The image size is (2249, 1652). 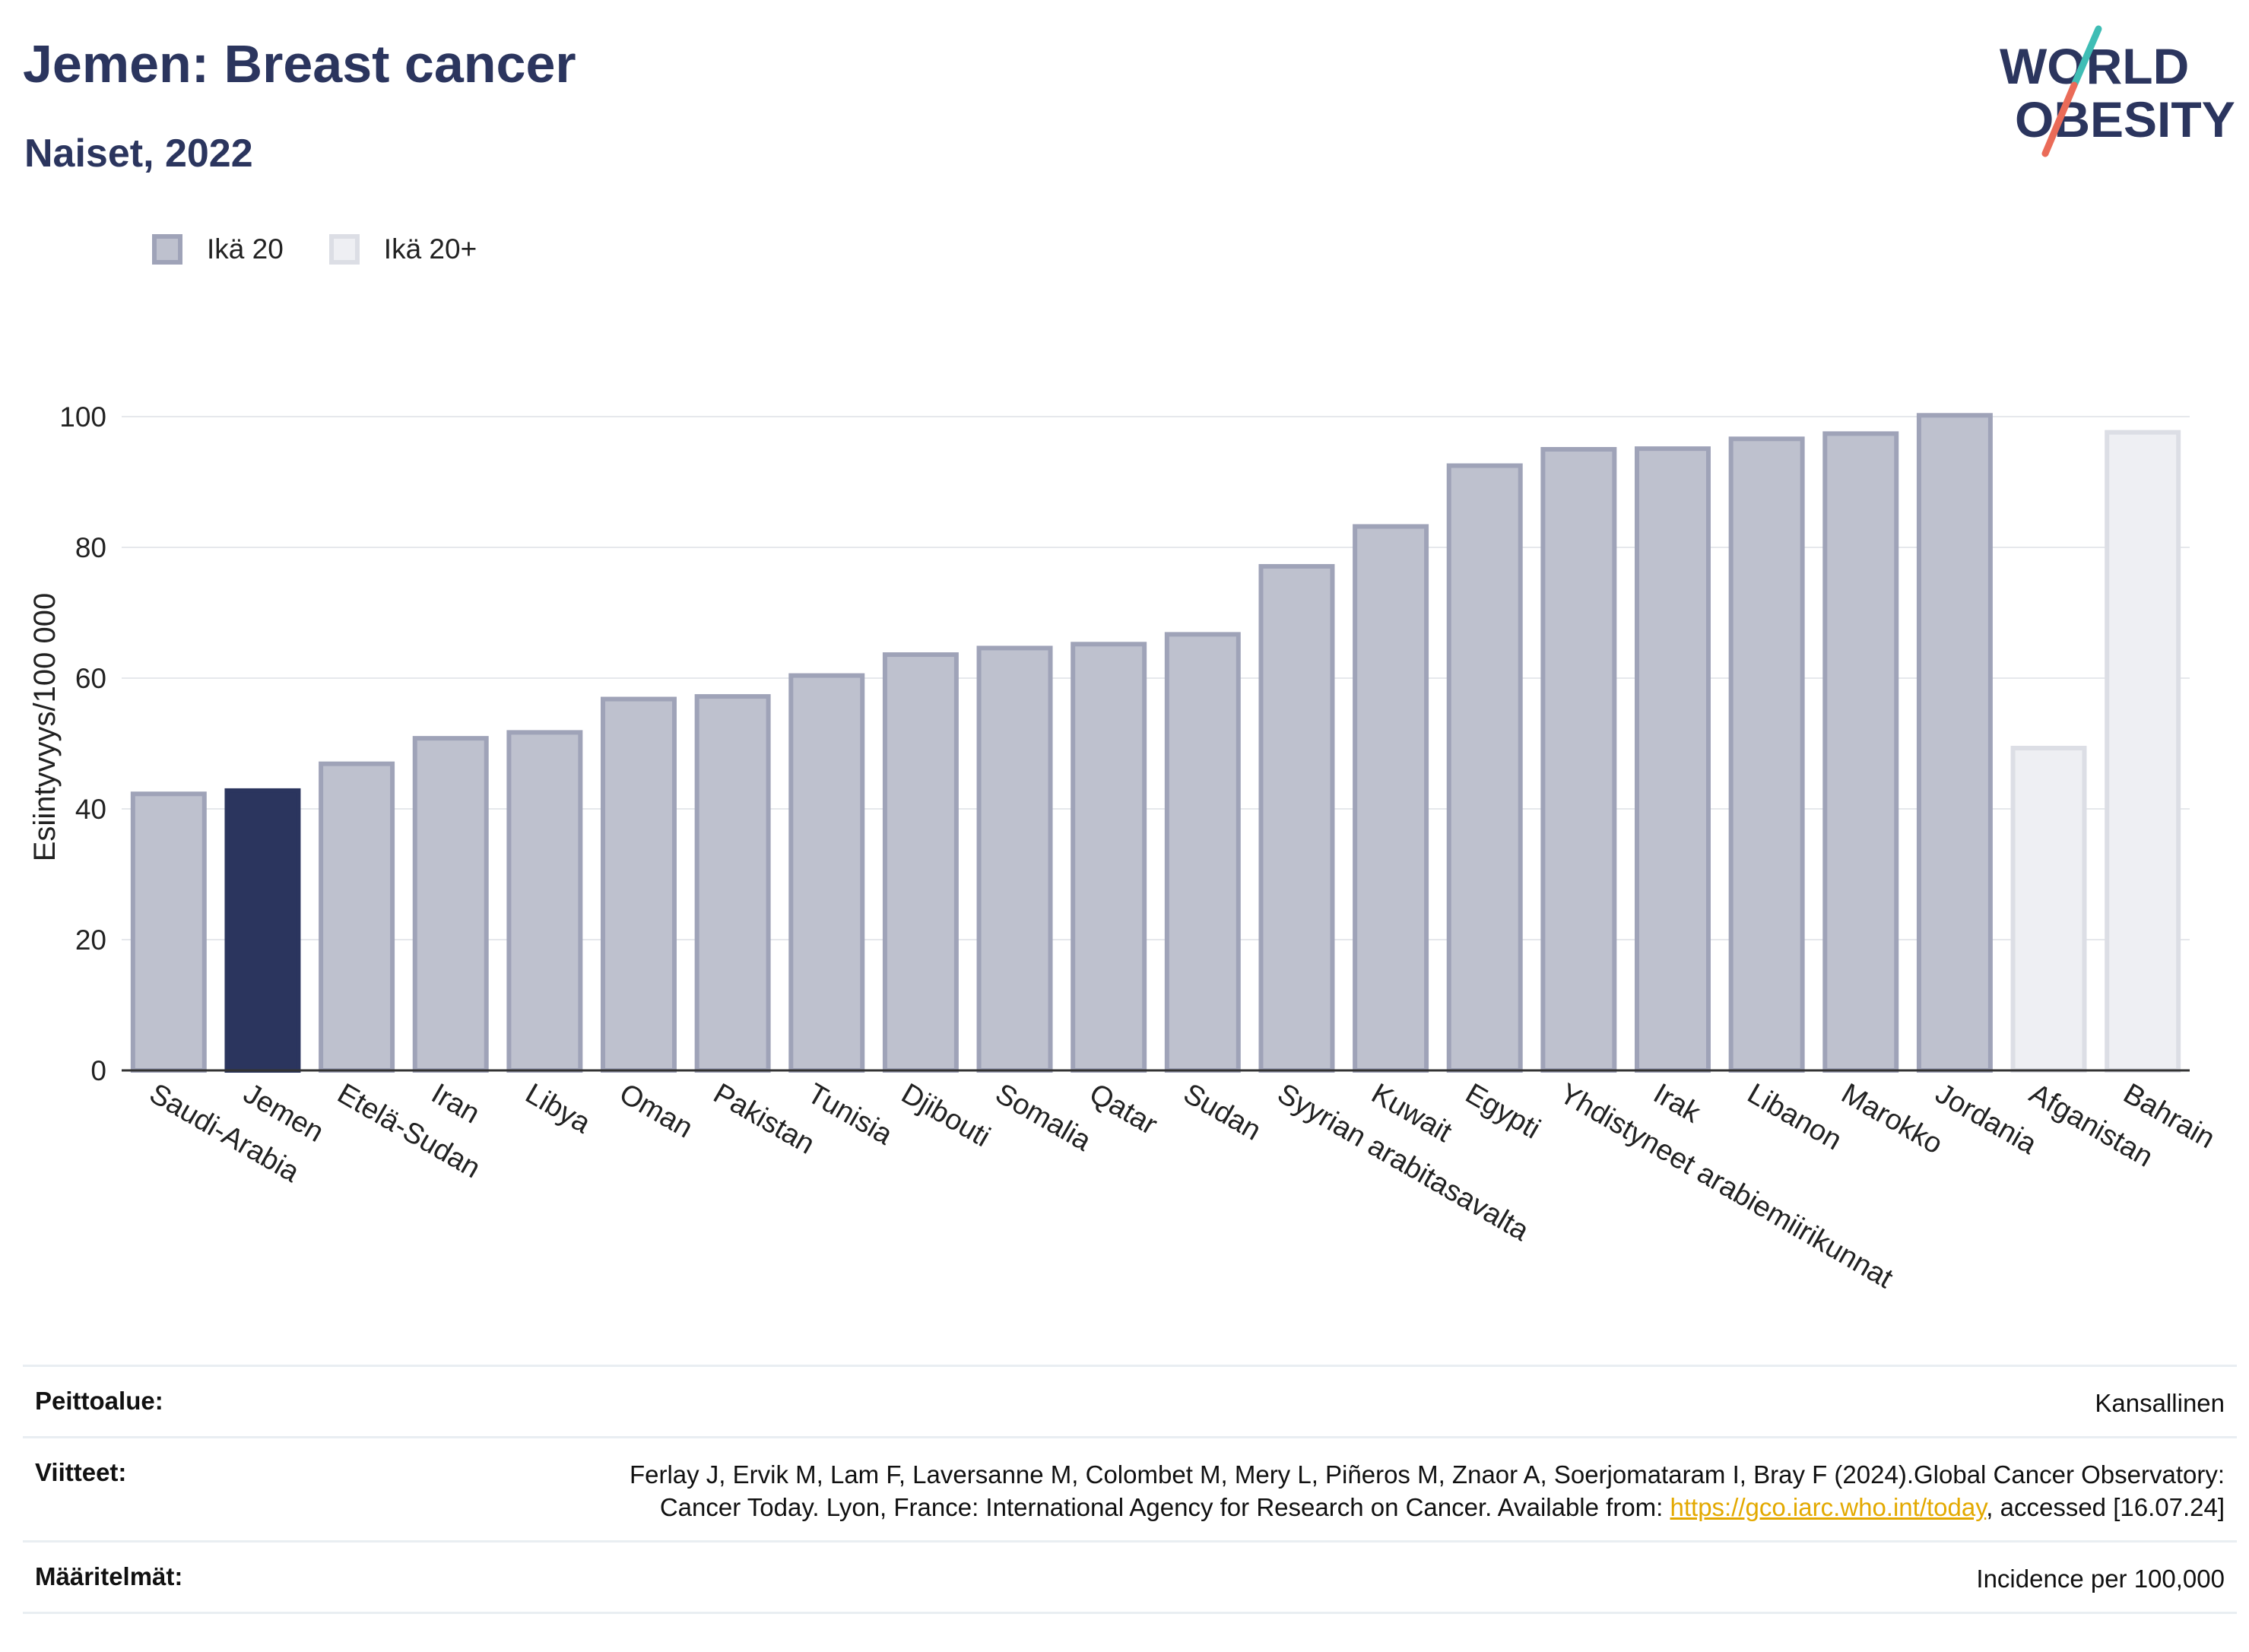 I want to click on bar-iran, so click(x=450, y=904).